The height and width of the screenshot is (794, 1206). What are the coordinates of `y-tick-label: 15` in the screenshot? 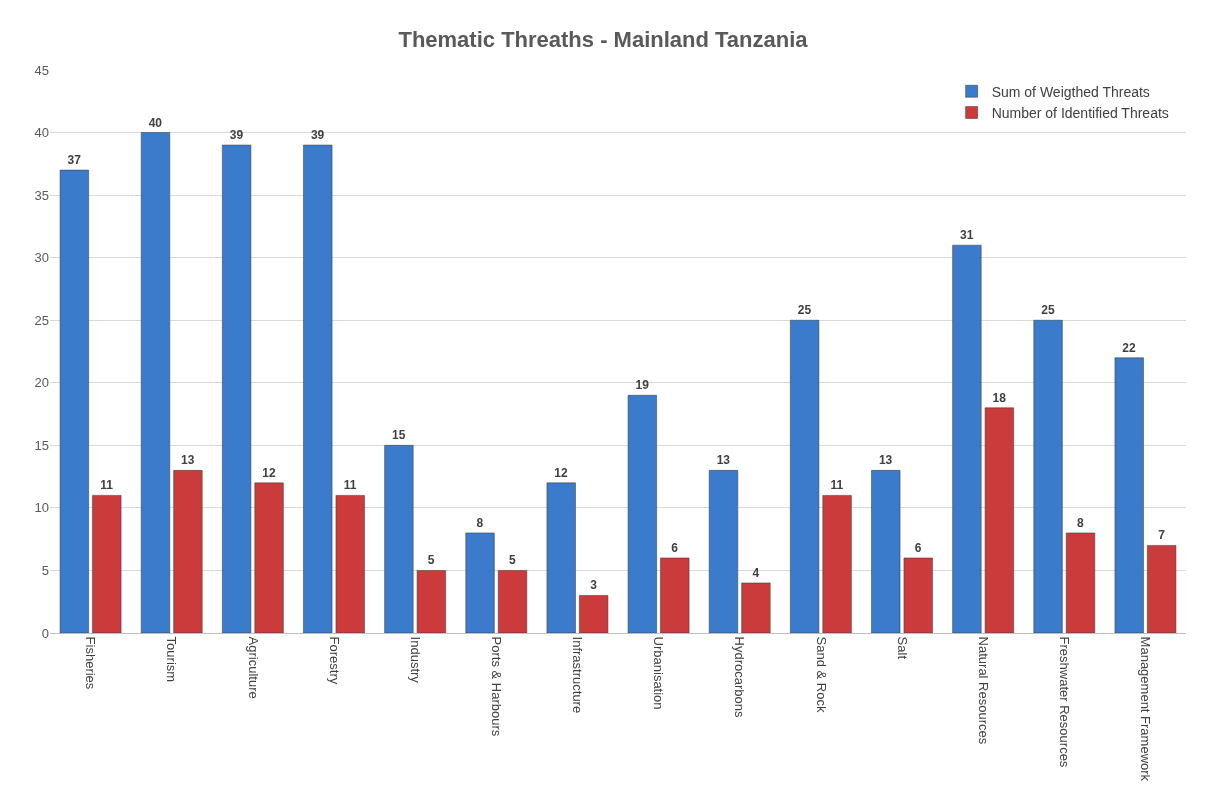 It's located at (41, 445).